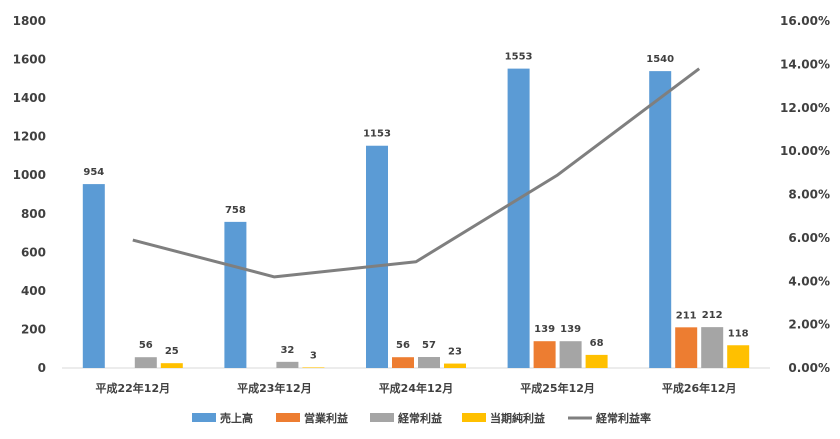 Image resolution: width=840 pixels, height=439 pixels. I want to click on data-label: 68, so click(597, 343).